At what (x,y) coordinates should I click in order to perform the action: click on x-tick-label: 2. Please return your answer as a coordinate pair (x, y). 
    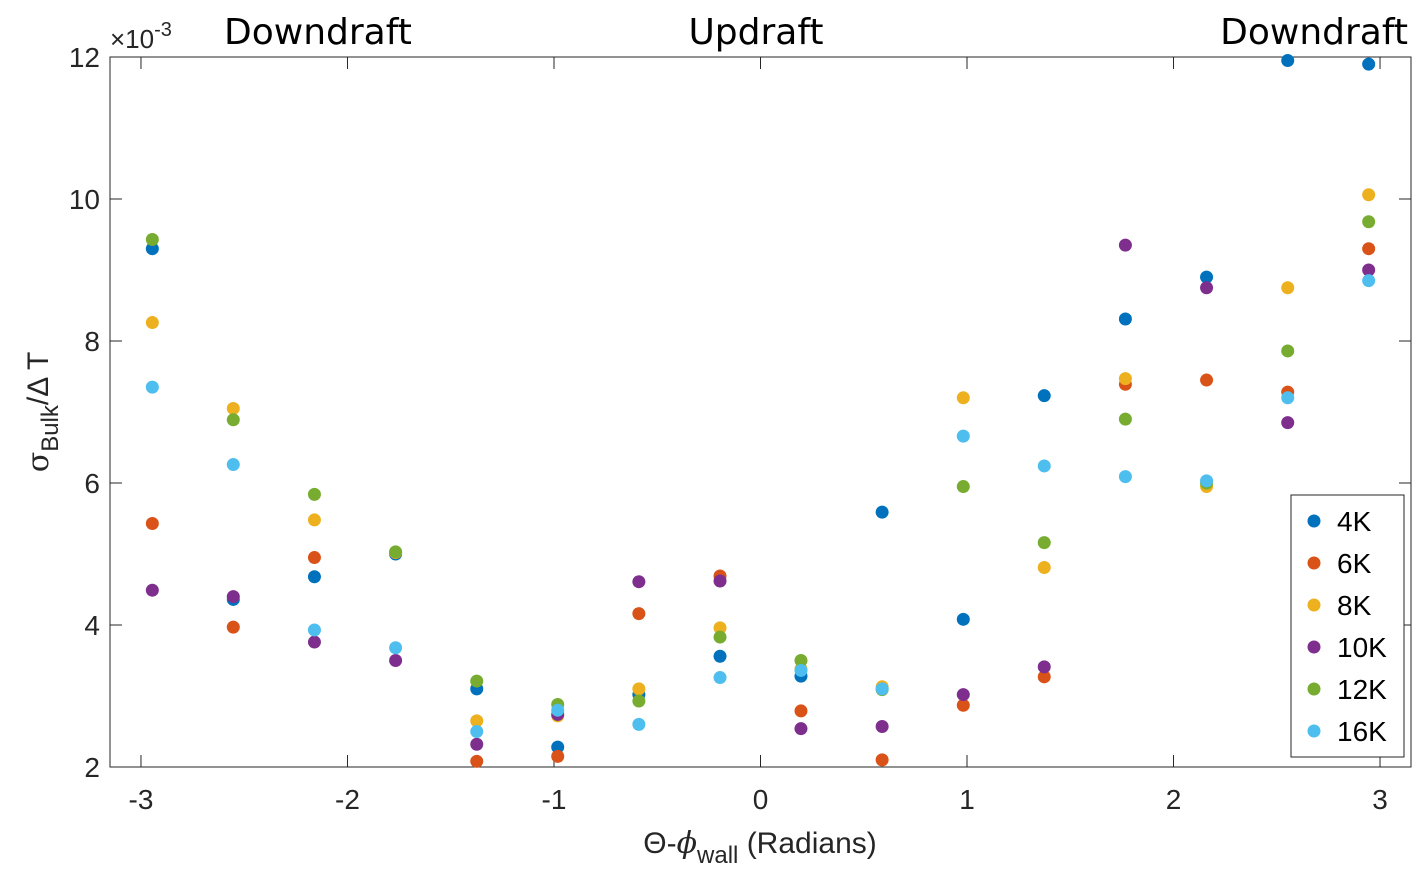
    Looking at the image, I should click on (1174, 799).